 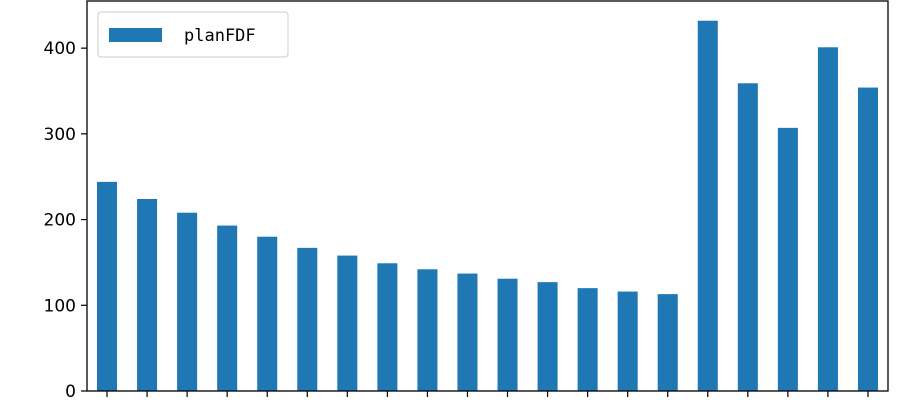 I want to click on legend-box, so click(x=193, y=34).